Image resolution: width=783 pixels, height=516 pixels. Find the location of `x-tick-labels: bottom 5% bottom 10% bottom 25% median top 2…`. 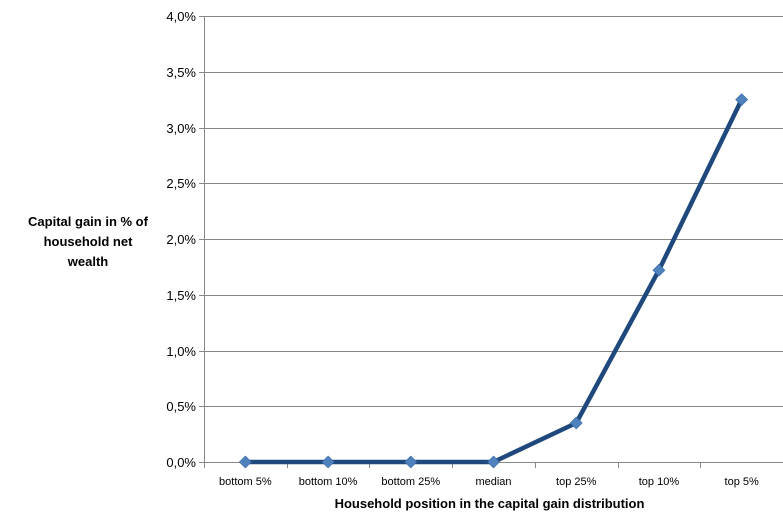

x-tick-labels: bottom 5% bottom 10% bottom 25% median top 2… is located at coordinates (489, 482).